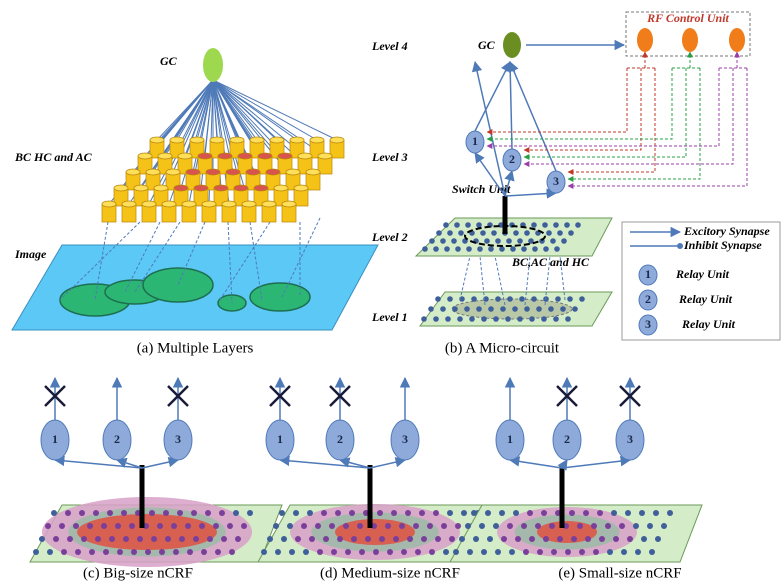  I want to click on branch, so click(129, 463).